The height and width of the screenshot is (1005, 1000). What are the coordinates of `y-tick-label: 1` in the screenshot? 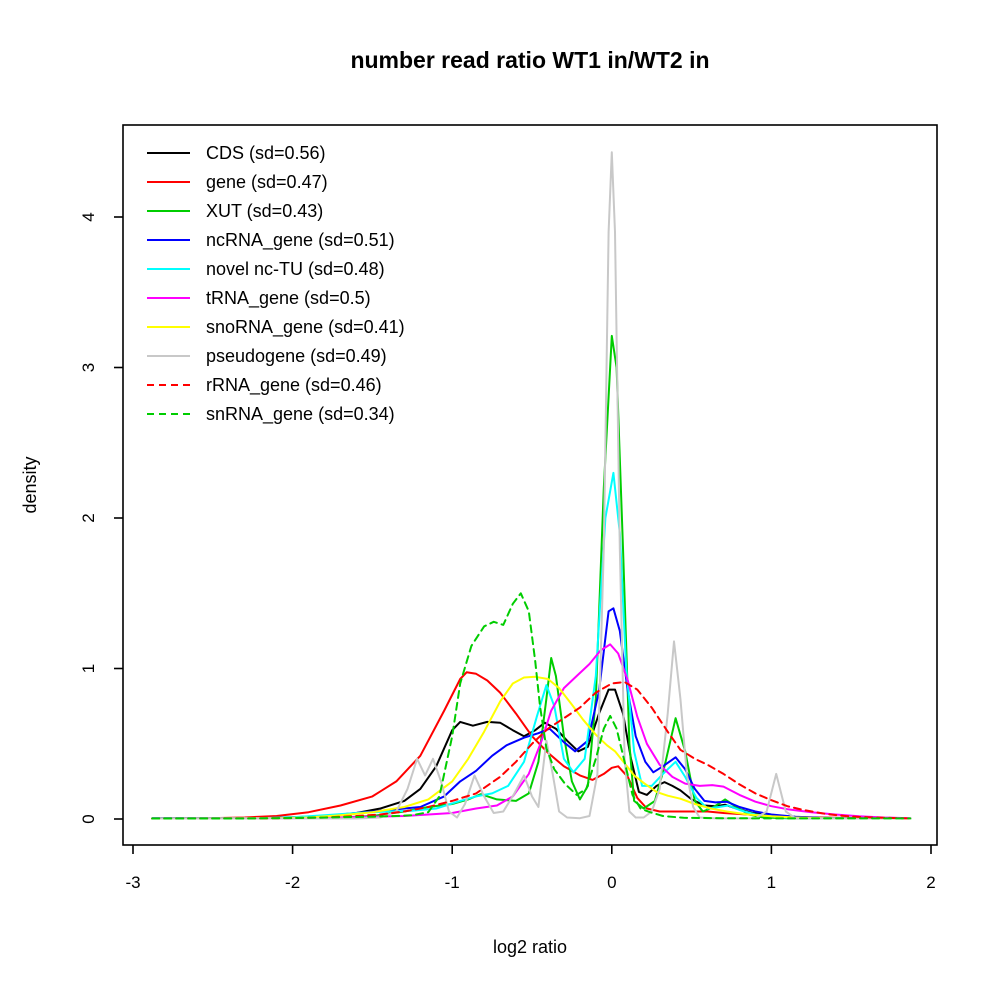 It's located at (88, 668).